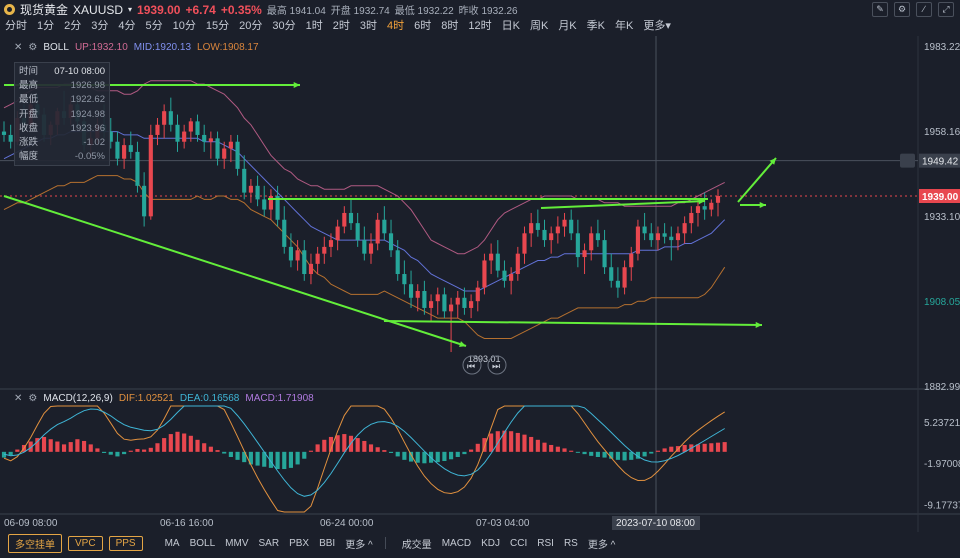  Describe the element at coordinates (567, 26) in the screenshot. I see `timeframe-19: 月K` at that location.